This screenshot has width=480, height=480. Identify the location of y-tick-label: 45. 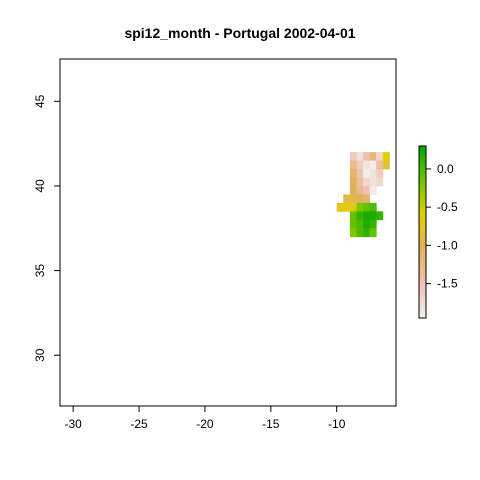
(40, 101).